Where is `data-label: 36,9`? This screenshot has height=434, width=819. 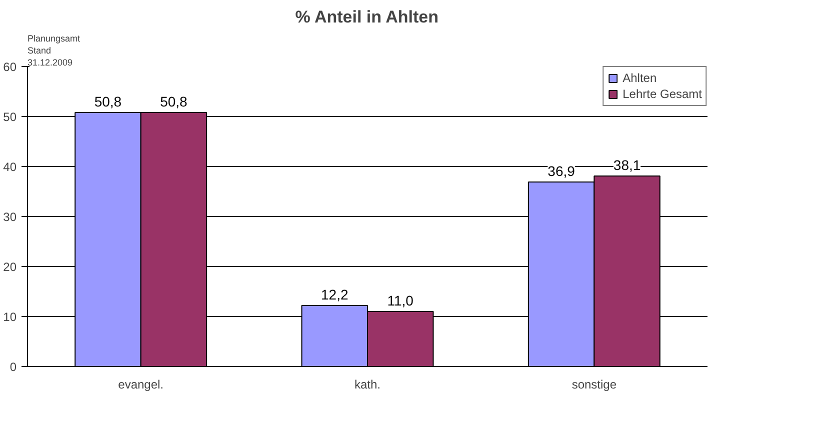
data-label: 36,9 is located at coordinates (562, 171).